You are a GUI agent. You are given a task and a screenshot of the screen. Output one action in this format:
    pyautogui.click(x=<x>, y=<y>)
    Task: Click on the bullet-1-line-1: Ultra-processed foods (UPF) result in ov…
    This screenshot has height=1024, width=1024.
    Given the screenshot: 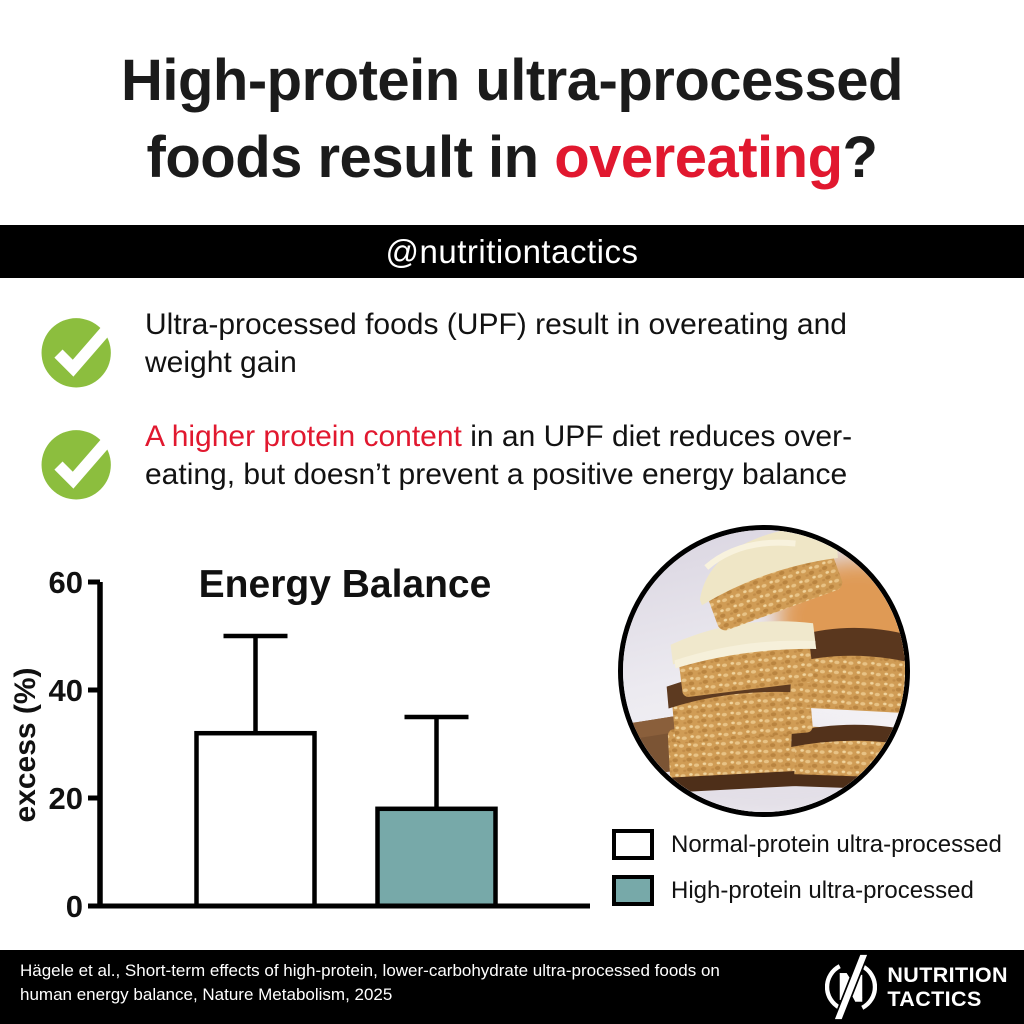 What is the action you would take?
    pyautogui.click(x=496, y=324)
    